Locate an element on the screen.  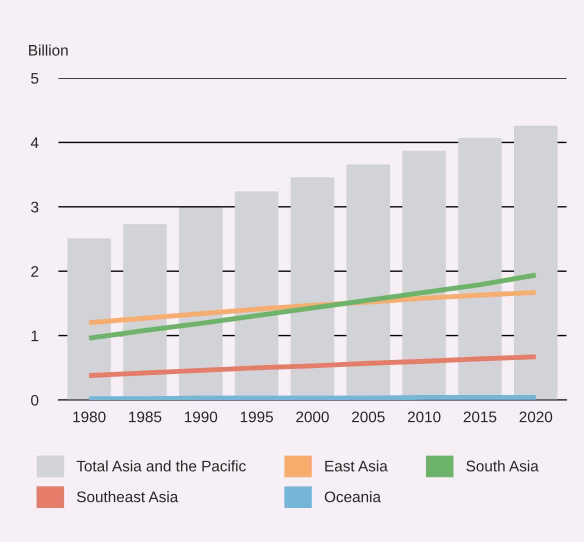
line-series is located at coordinates (312, 306).